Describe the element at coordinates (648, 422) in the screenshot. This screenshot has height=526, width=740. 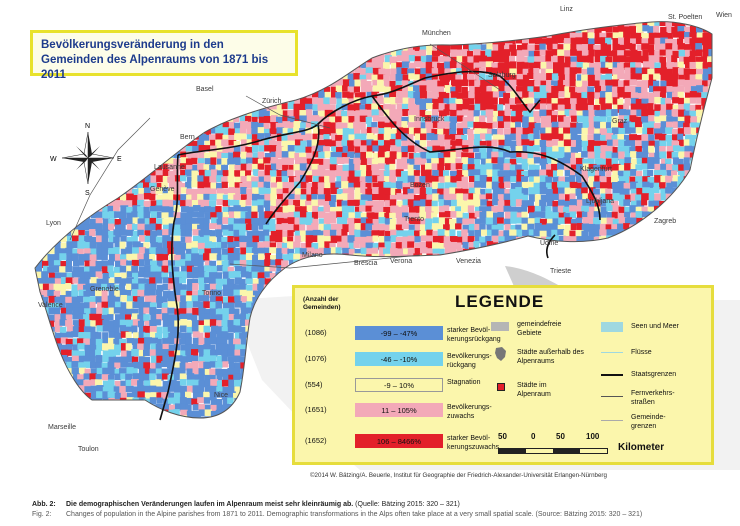
I see `municipal-borders-label: Gemeinde-grenzen` at that location.